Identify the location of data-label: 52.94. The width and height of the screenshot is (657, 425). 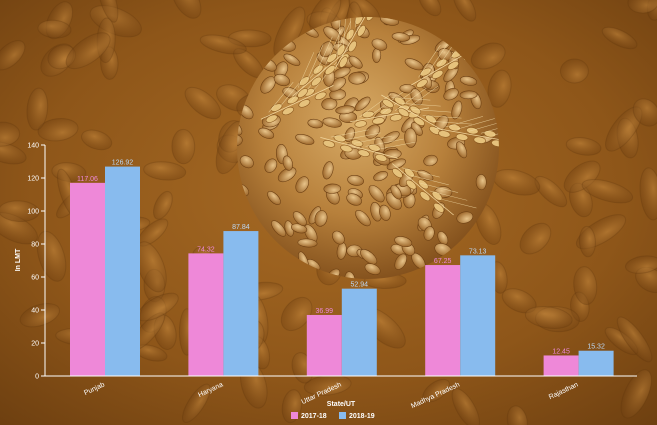
(360, 285).